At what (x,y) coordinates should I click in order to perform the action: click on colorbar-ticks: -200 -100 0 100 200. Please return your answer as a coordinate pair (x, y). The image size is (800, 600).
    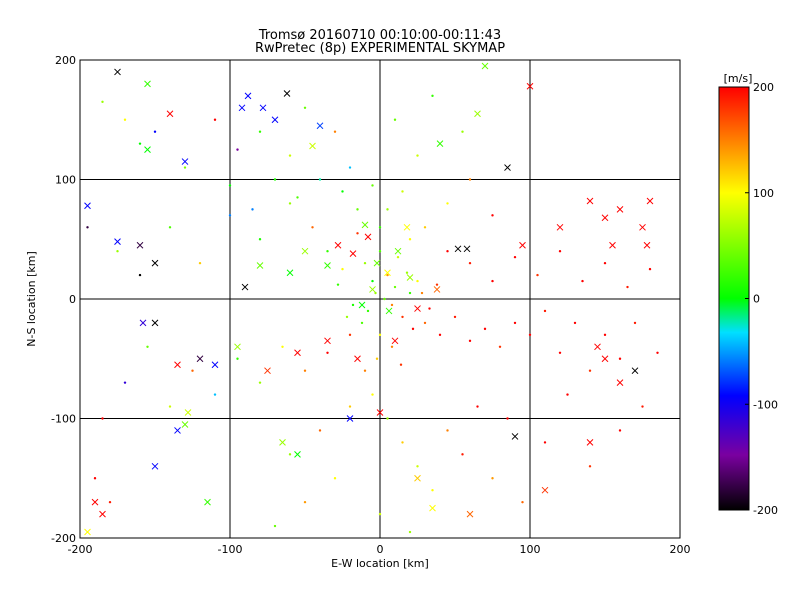
    Looking at the image, I should click on (761, 299).